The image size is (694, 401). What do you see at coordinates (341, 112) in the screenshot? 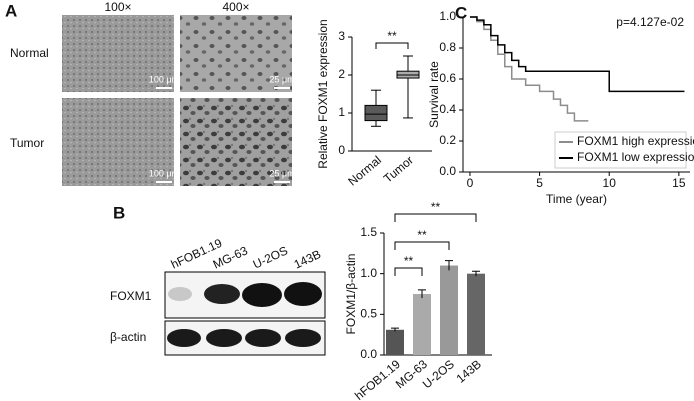
I see `y-tick-label: 1` at bounding box center [341, 112].